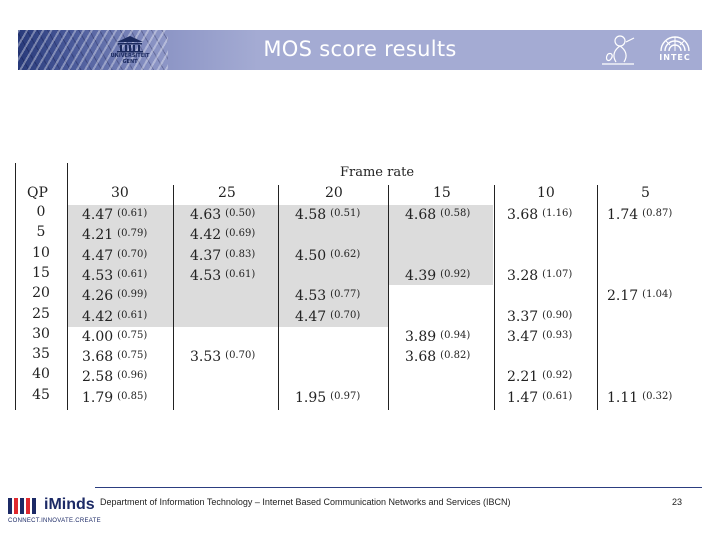 This screenshot has width=720, height=540. Describe the element at coordinates (437, 213) in the screenshot. I see `table-cell: 4.68 (0.58)` at that location.